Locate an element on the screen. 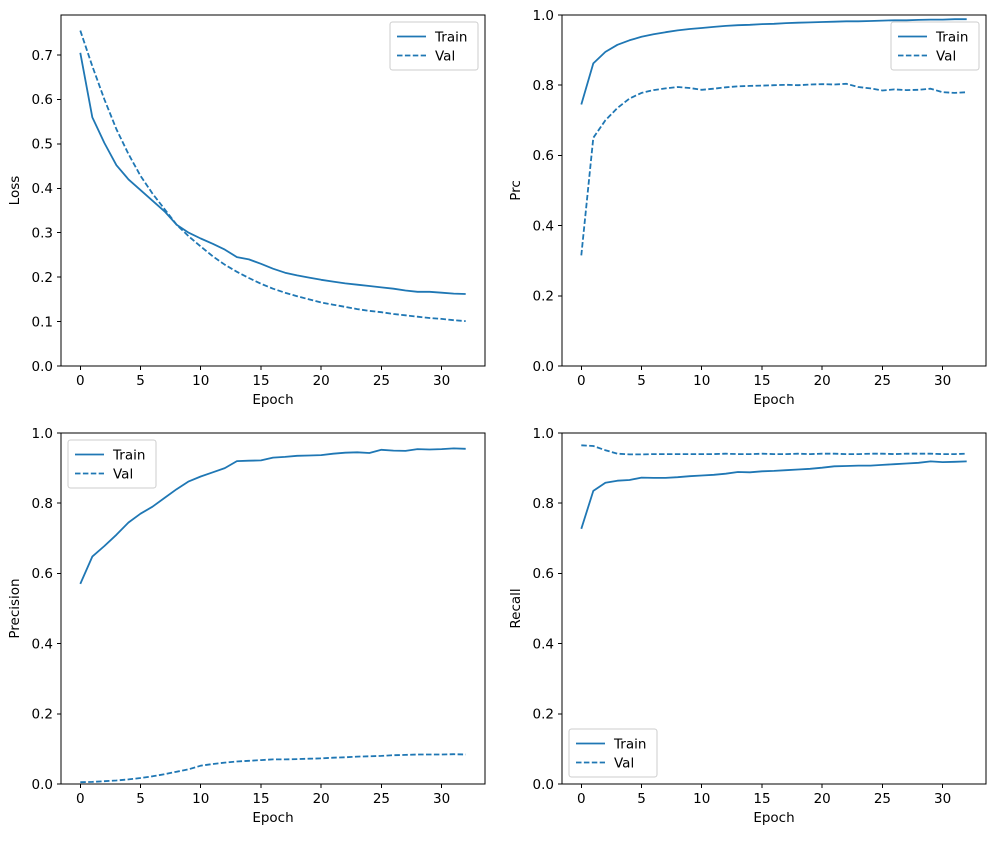 This screenshot has width=1001, height=842. y-tick-label: 0.5 is located at coordinates (42, 145).